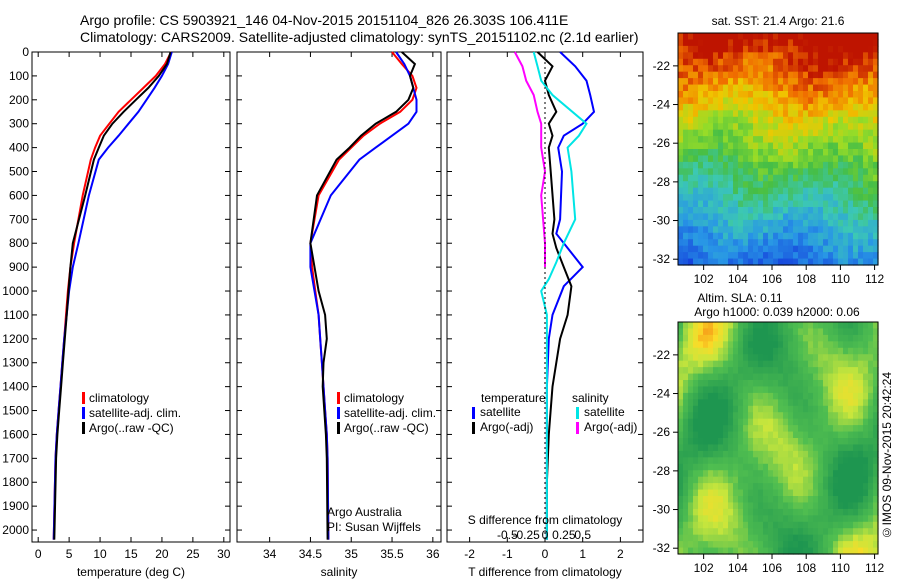 The width and height of the screenshot is (900, 580). What do you see at coordinates (15, 411) in the screenshot?
I see `depth-tick-label: 1500` at bounding box center [15, 411].